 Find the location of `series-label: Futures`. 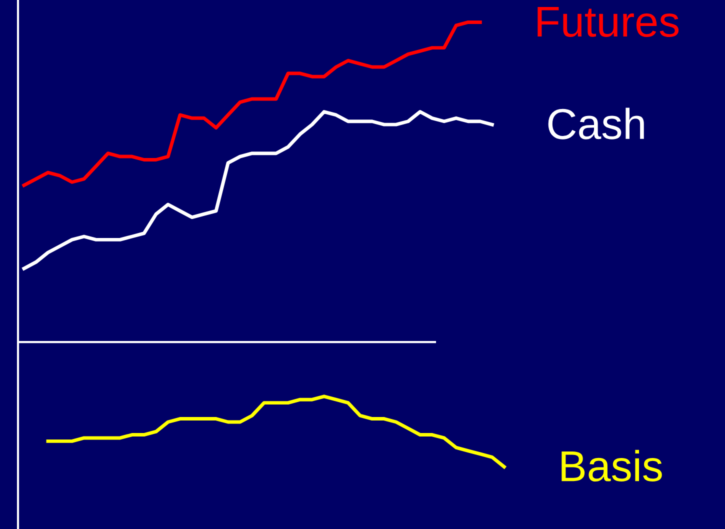

series-label: Futures is located at coordinates (608, 21).